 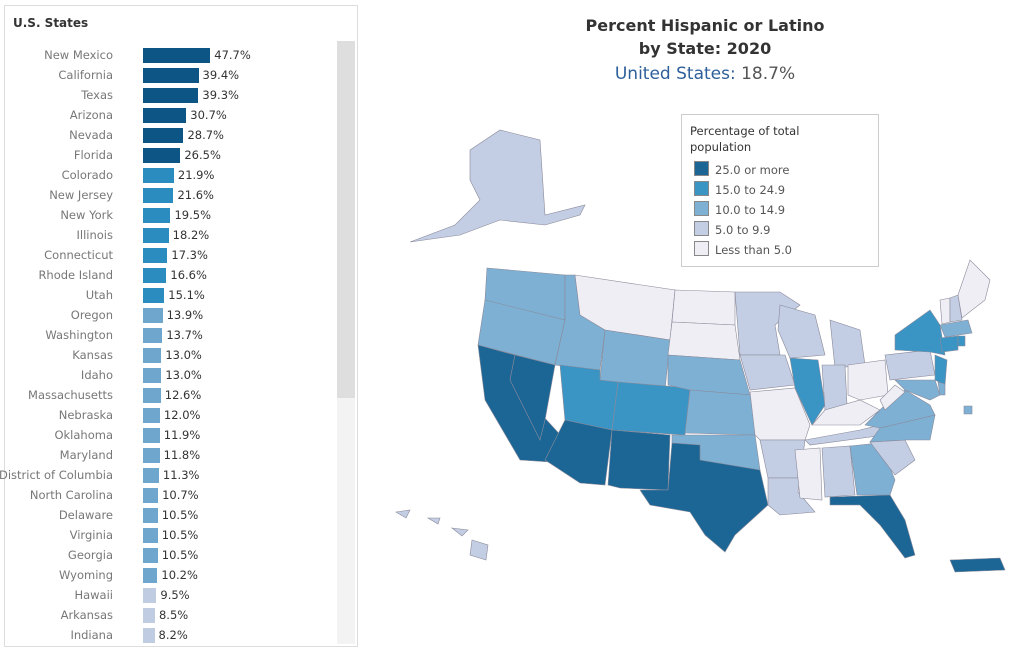 What do you see at coordinates (956, 328) in the screenshot?
I see `state-shape-ma` at bounding box center [956, 328].